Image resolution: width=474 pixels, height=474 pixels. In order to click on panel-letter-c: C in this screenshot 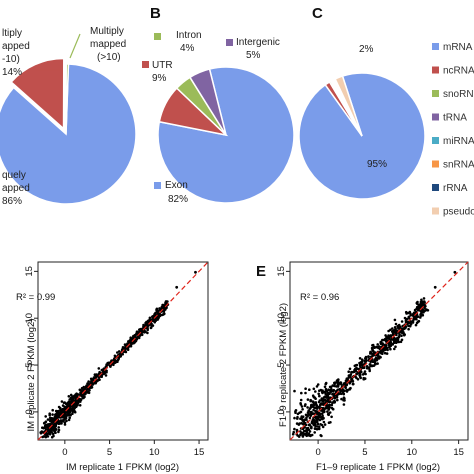, I will do `click(317, 13)`.